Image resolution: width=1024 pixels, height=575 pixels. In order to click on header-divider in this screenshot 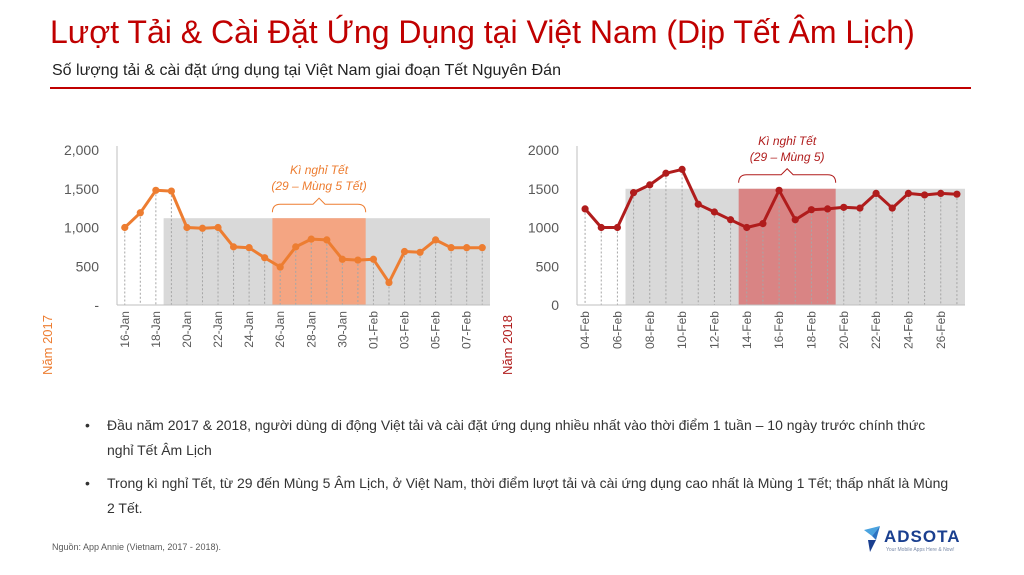, I will do `click(510, 88)`.